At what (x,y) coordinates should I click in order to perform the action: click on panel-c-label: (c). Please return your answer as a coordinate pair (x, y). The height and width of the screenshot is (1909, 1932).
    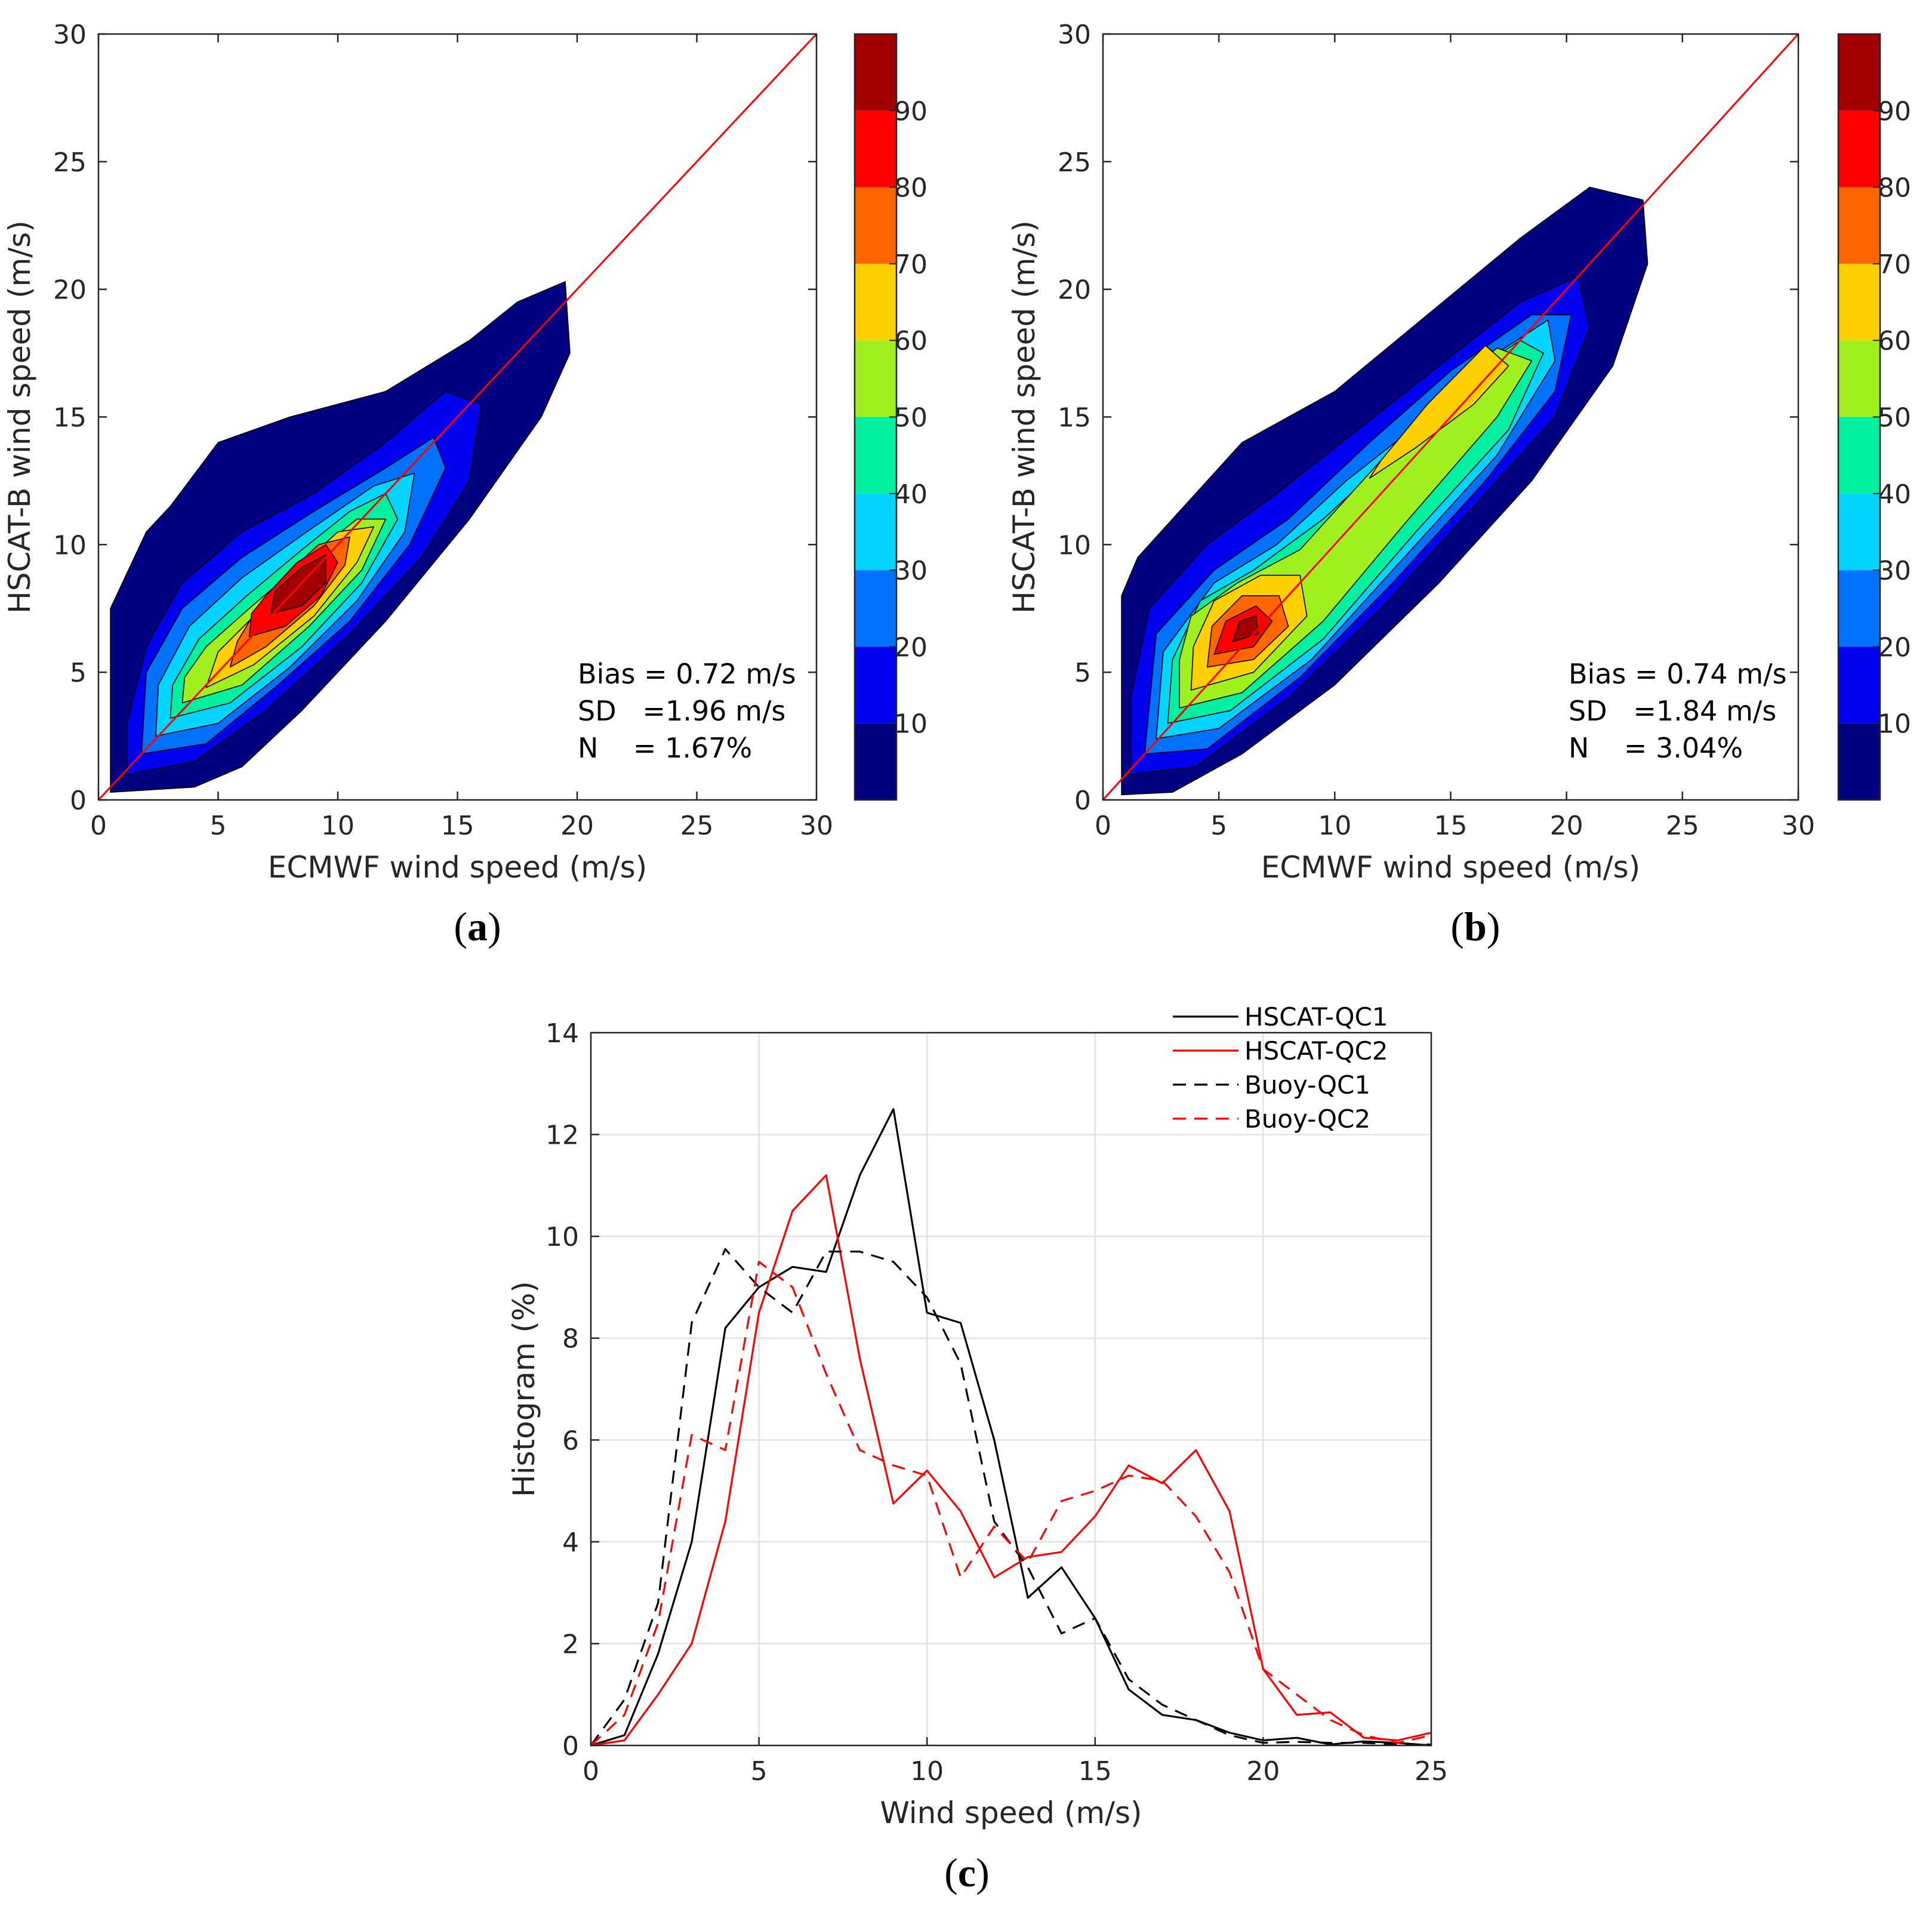
    Looking at the image, I should click on (967, 1872).